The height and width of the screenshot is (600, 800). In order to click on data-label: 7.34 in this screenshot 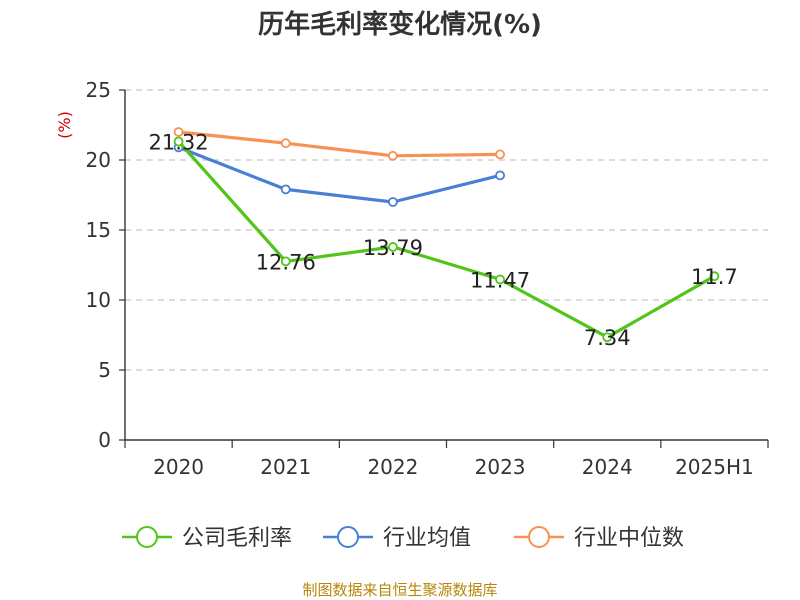, I will do `click(607, 338)`.